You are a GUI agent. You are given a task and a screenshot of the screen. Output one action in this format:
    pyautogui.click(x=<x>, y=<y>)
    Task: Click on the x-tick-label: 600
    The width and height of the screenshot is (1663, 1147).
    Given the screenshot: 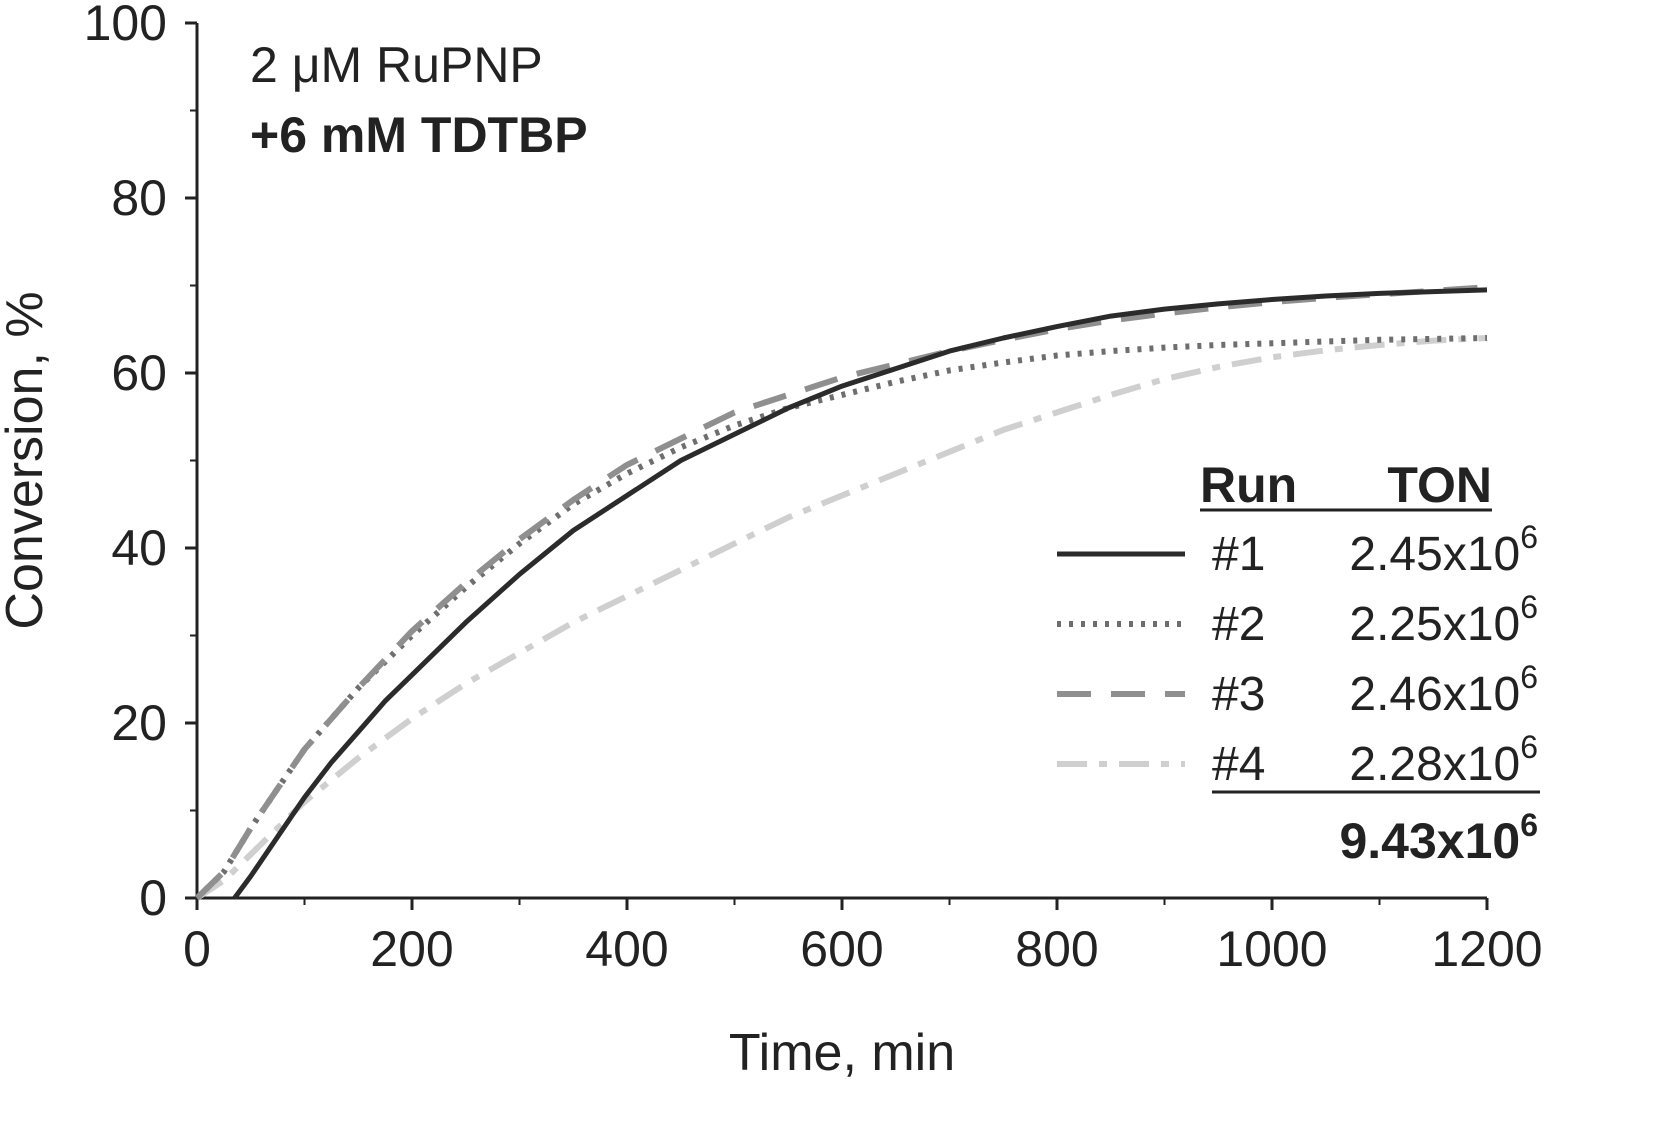 What is the action you would take?
    pyautogui.click(x=841, y=949)
    